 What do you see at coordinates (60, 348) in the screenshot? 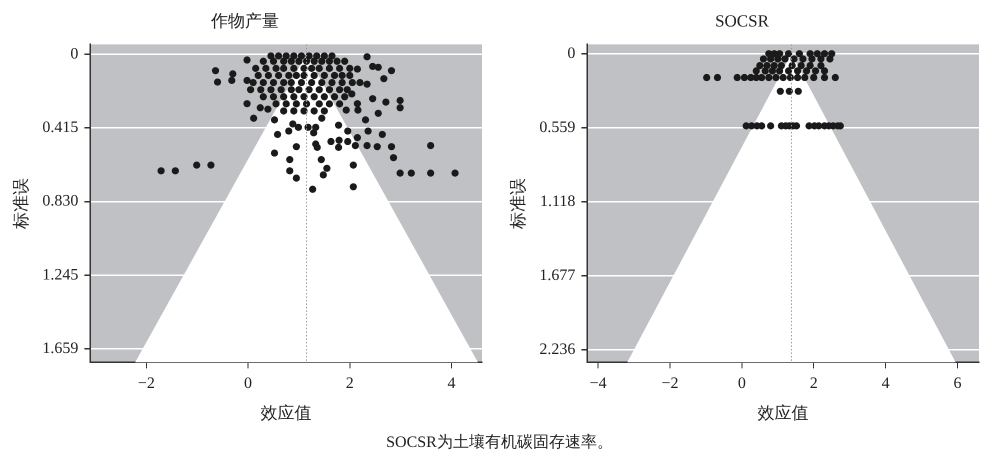
I see `y-tick-label: 1.659` at bounding box center [60, 348].